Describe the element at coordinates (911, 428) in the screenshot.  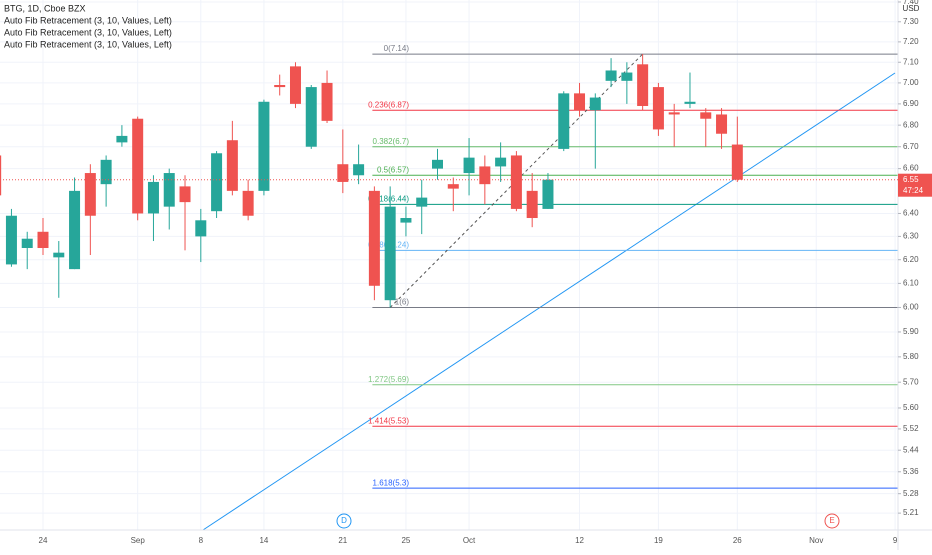
I see `y-tick-label: 5.52` at that location.